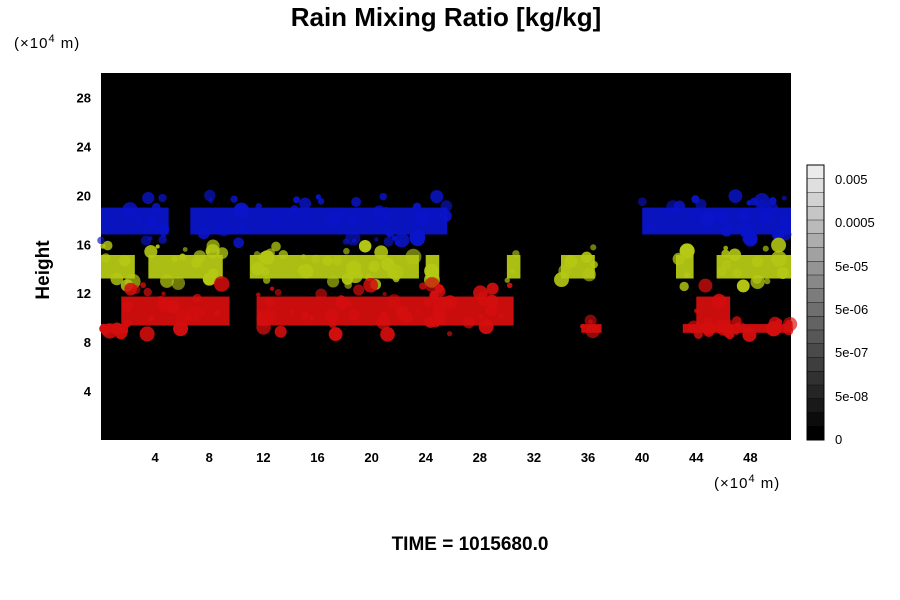 The width and height of the screenshot is (900, 600). Describe the element at coordinates (480, 457) in the screenshot. I see `x-tick-label: 28` at that location.